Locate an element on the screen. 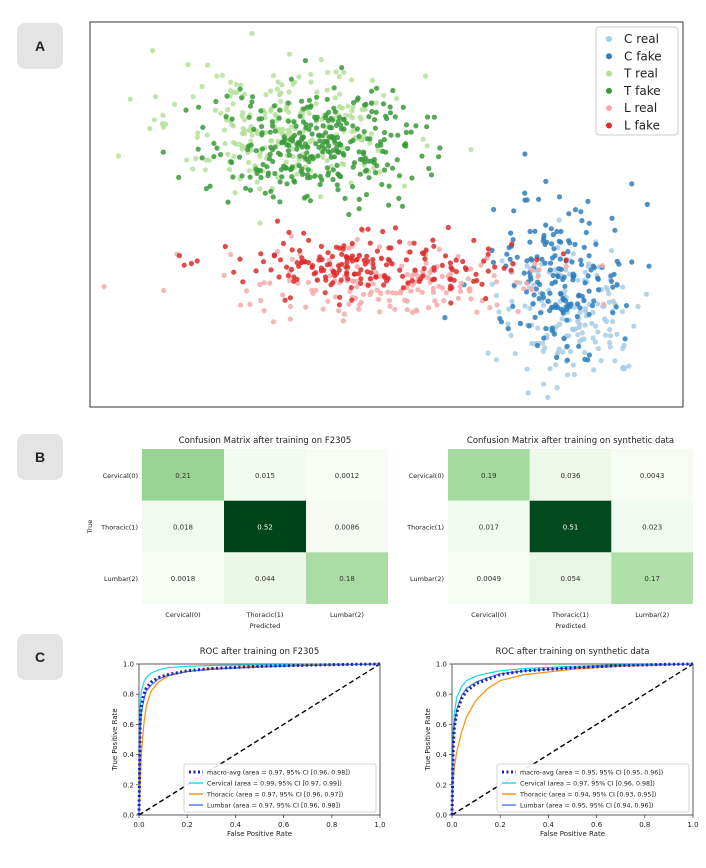  roc-curve-lumbar is located at coordinates (259, 739).